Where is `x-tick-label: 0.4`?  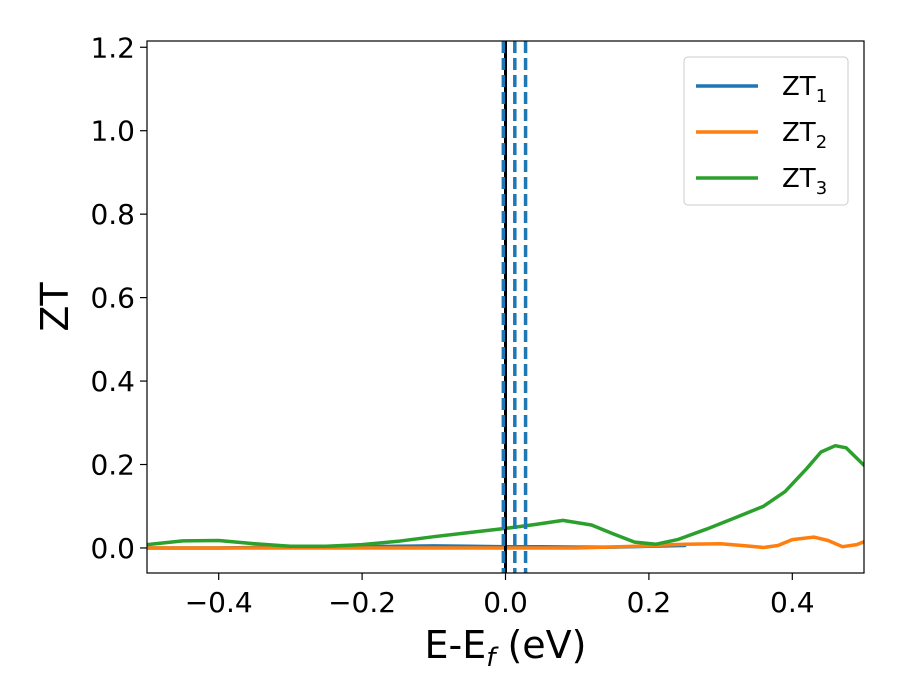
x-tick-label: 0.4 is located at coordinates (792, 602).